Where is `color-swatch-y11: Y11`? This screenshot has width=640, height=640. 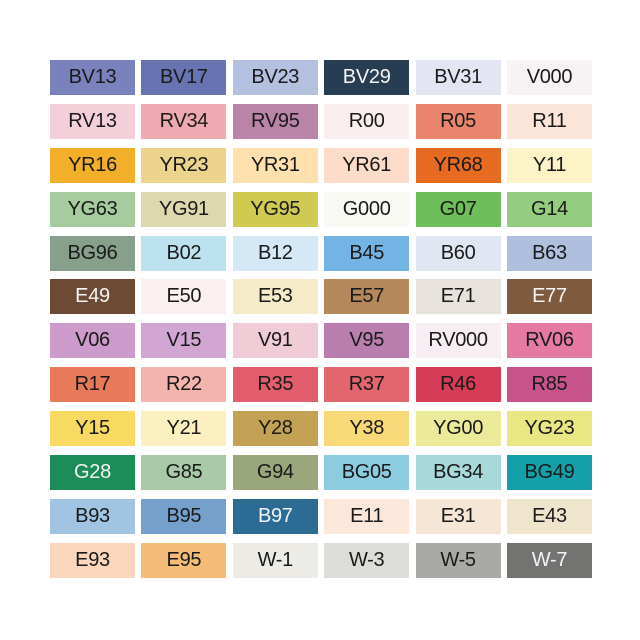
color-swatch-y11: Y11 is located at coordinates (549, 165).